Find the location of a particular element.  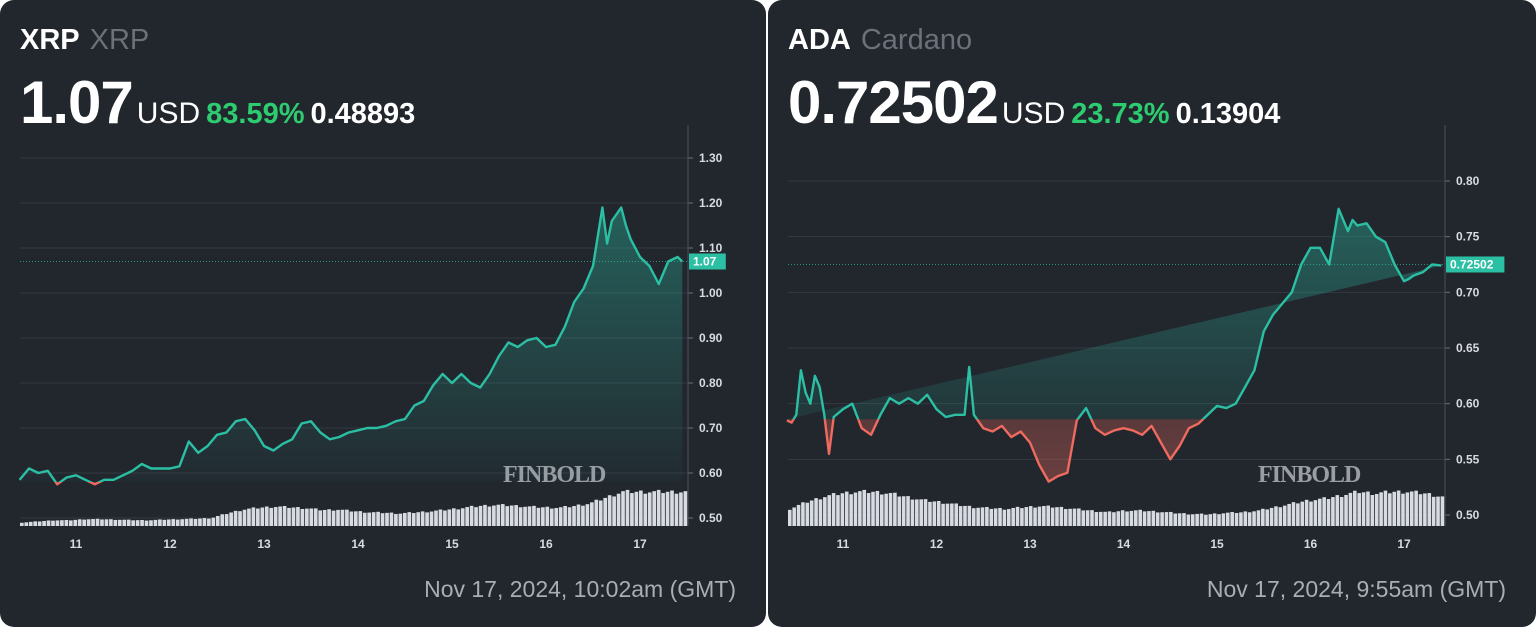

svg-text: 1.20 is located at coordinates (711, 203).